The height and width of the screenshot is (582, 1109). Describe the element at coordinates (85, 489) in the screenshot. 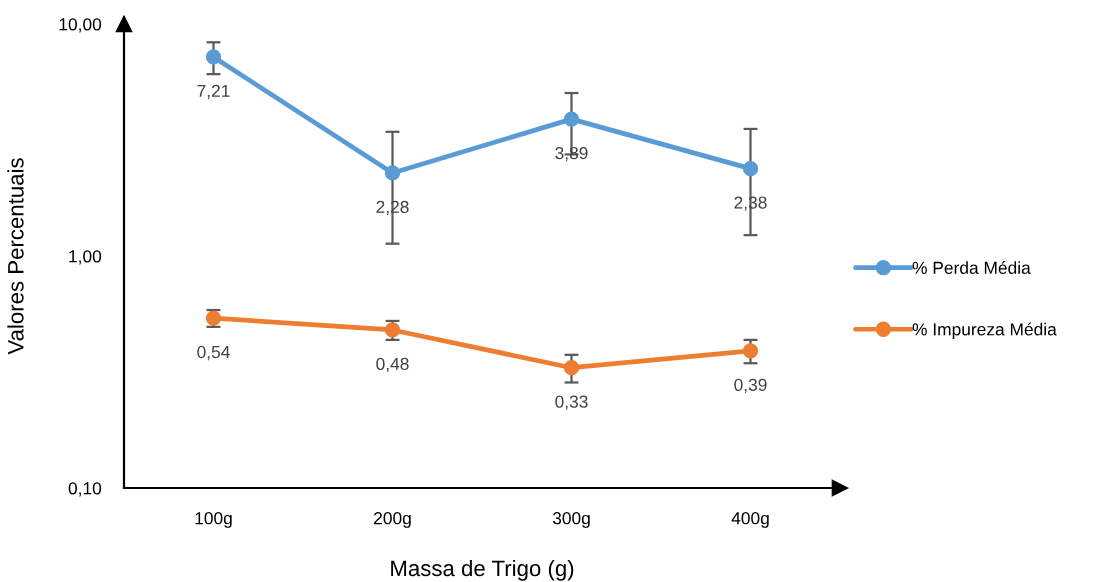

I see `y-tick-label: 0,10` at that location.